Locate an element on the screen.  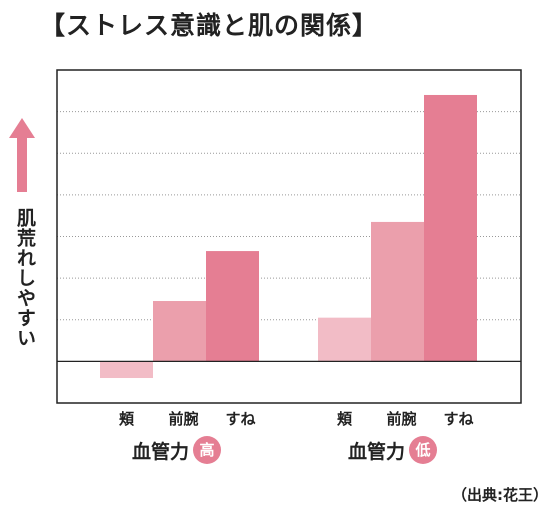
badge-low: 低 is located at coordinates (423, 450).